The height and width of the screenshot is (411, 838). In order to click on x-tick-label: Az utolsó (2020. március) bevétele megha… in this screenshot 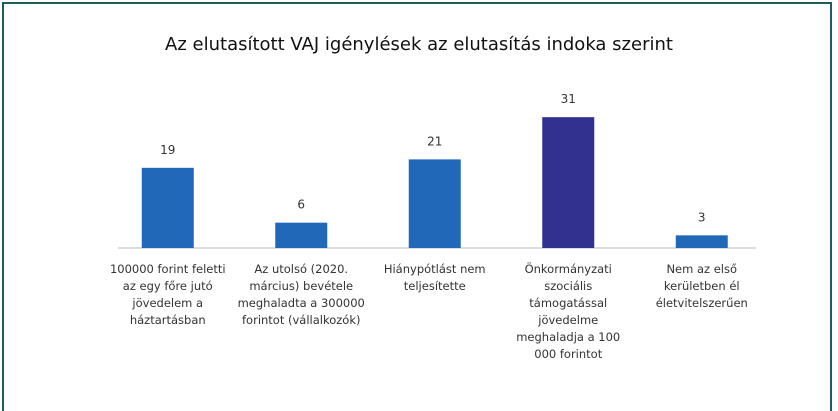, I will do `click(301, 294)`.